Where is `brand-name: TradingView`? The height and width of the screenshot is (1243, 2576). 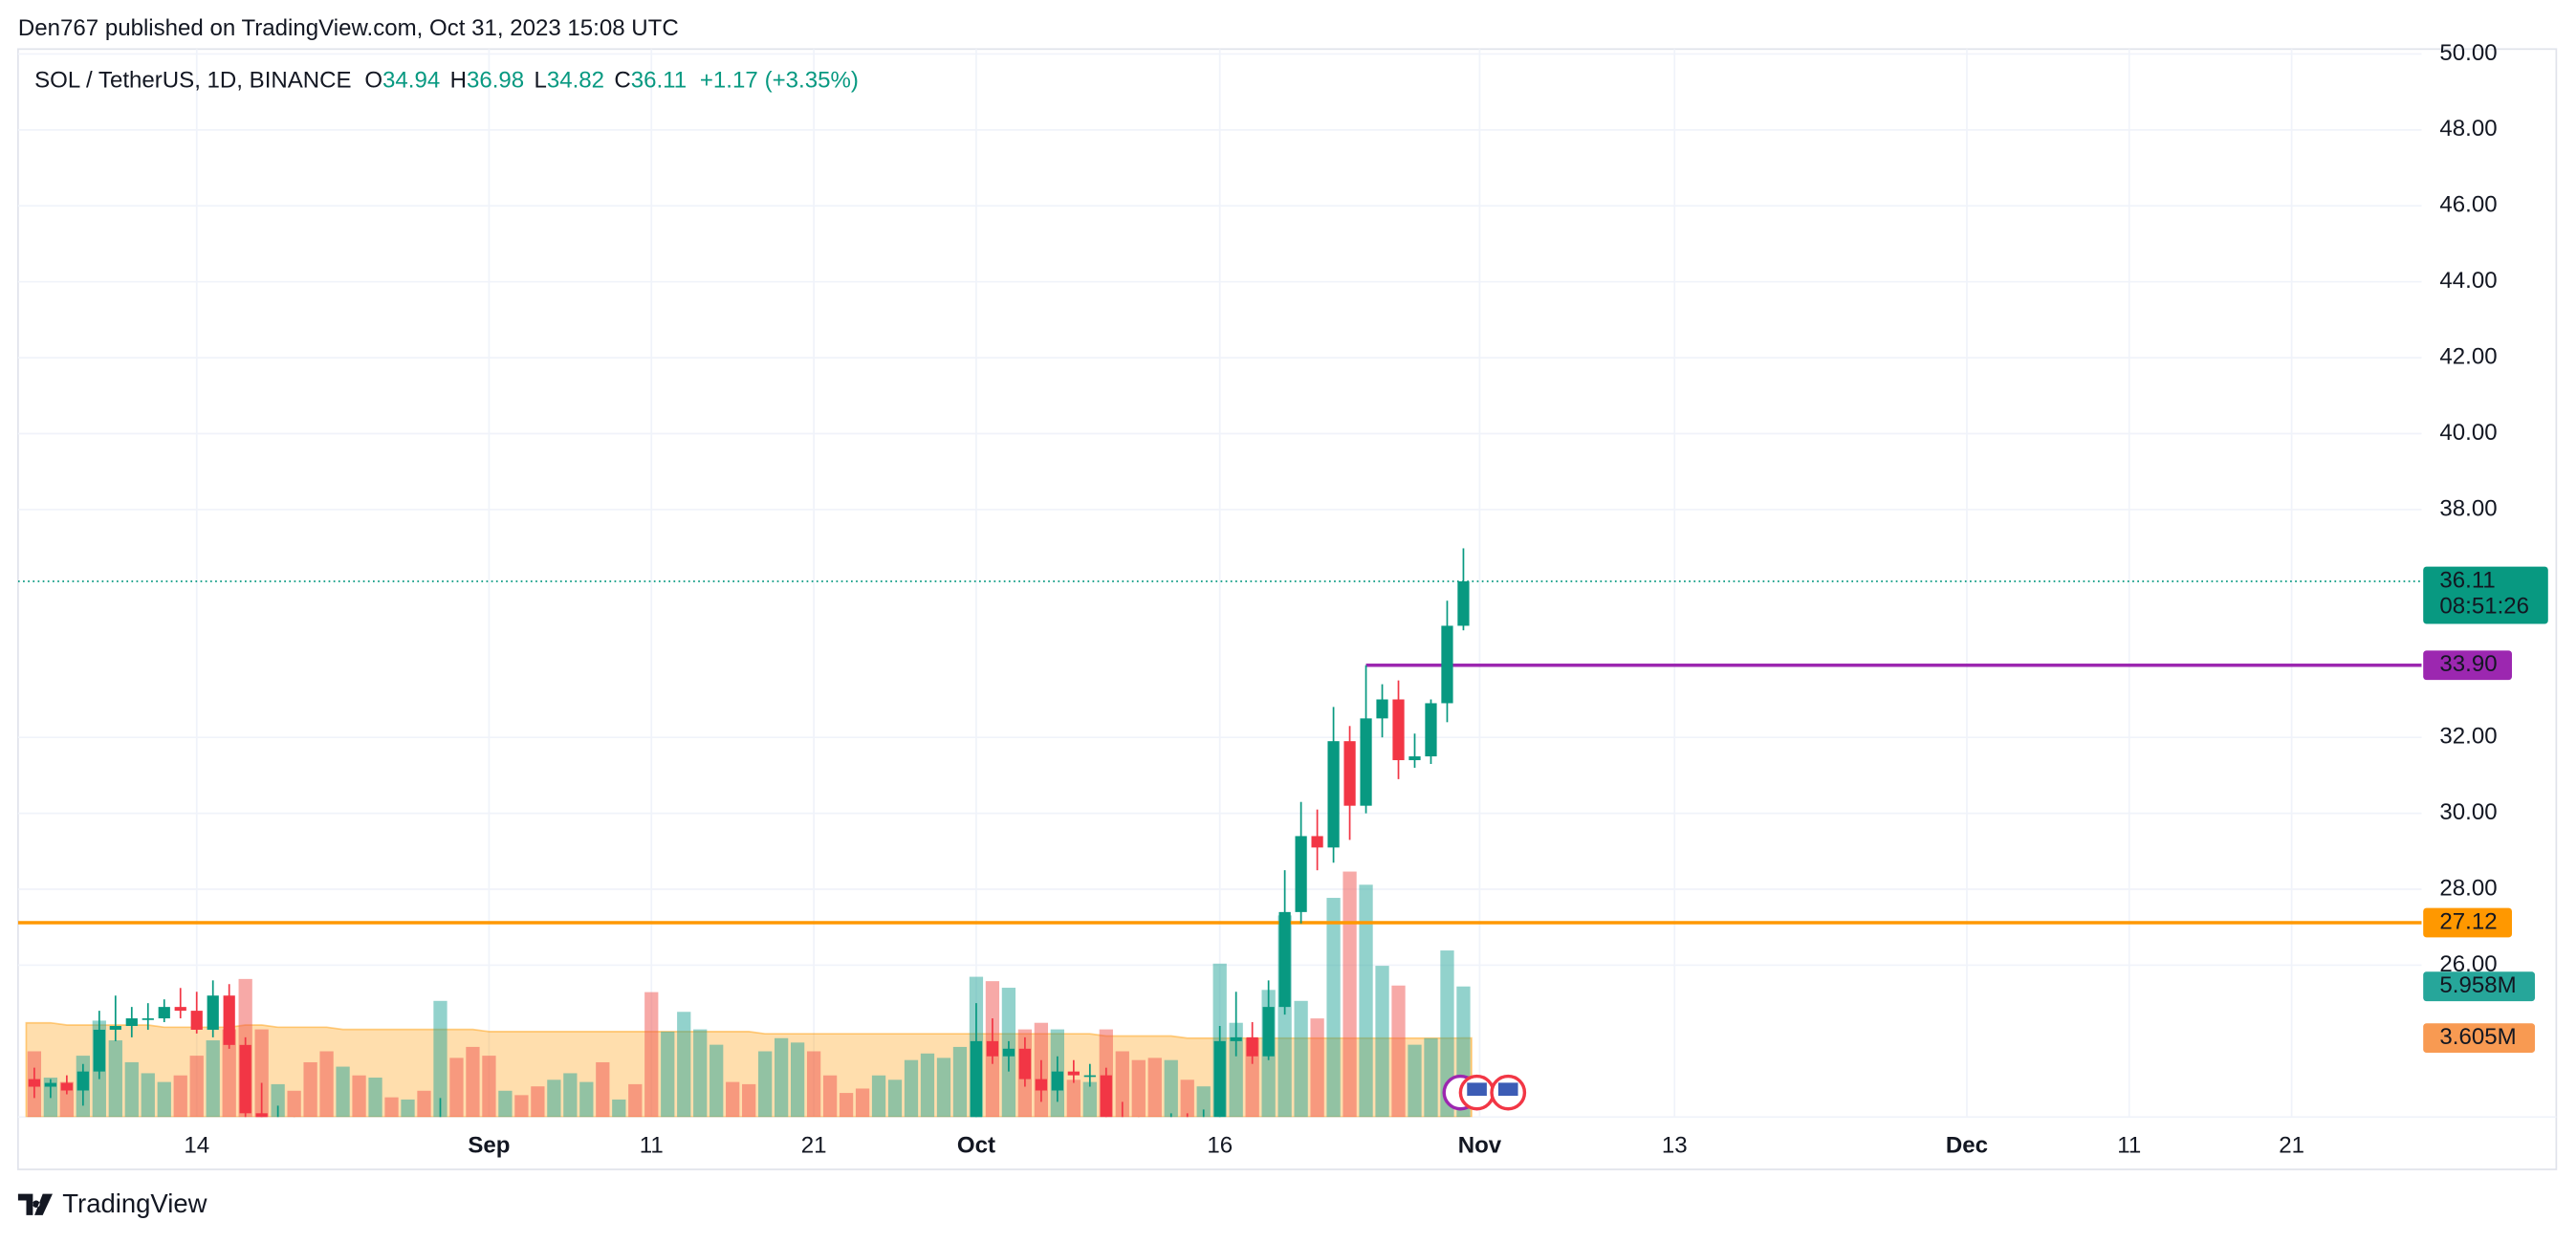
brand-name: TradingView is located at coordinates (134, 1203).